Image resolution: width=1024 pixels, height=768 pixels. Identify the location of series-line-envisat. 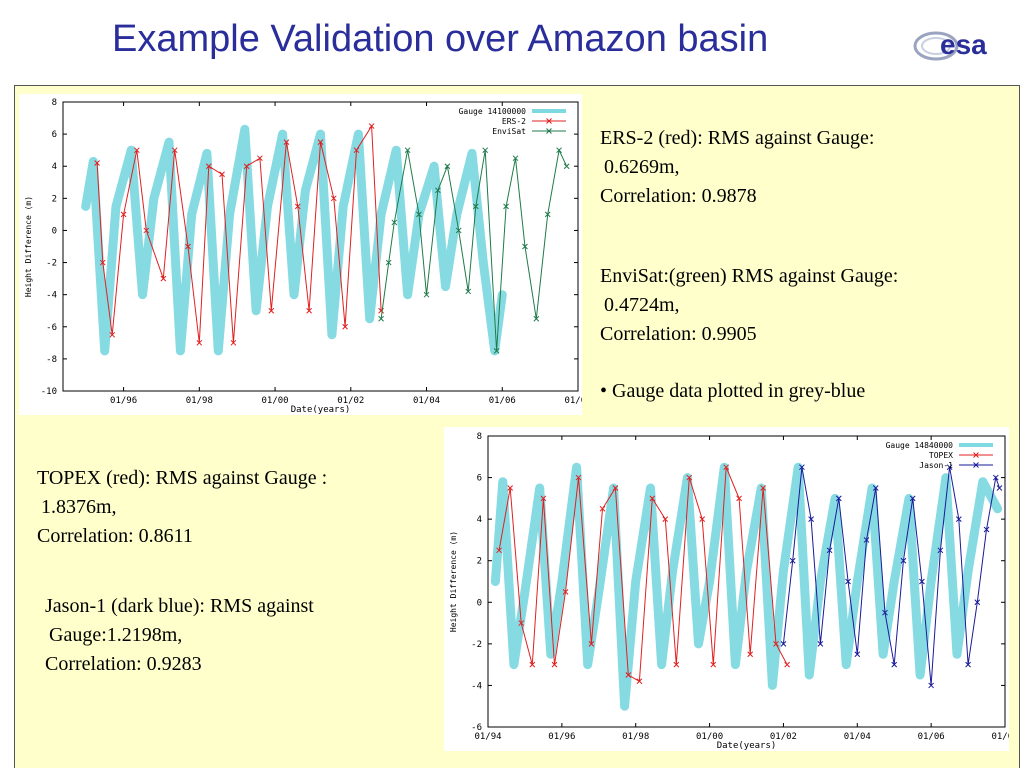
(474, 249).